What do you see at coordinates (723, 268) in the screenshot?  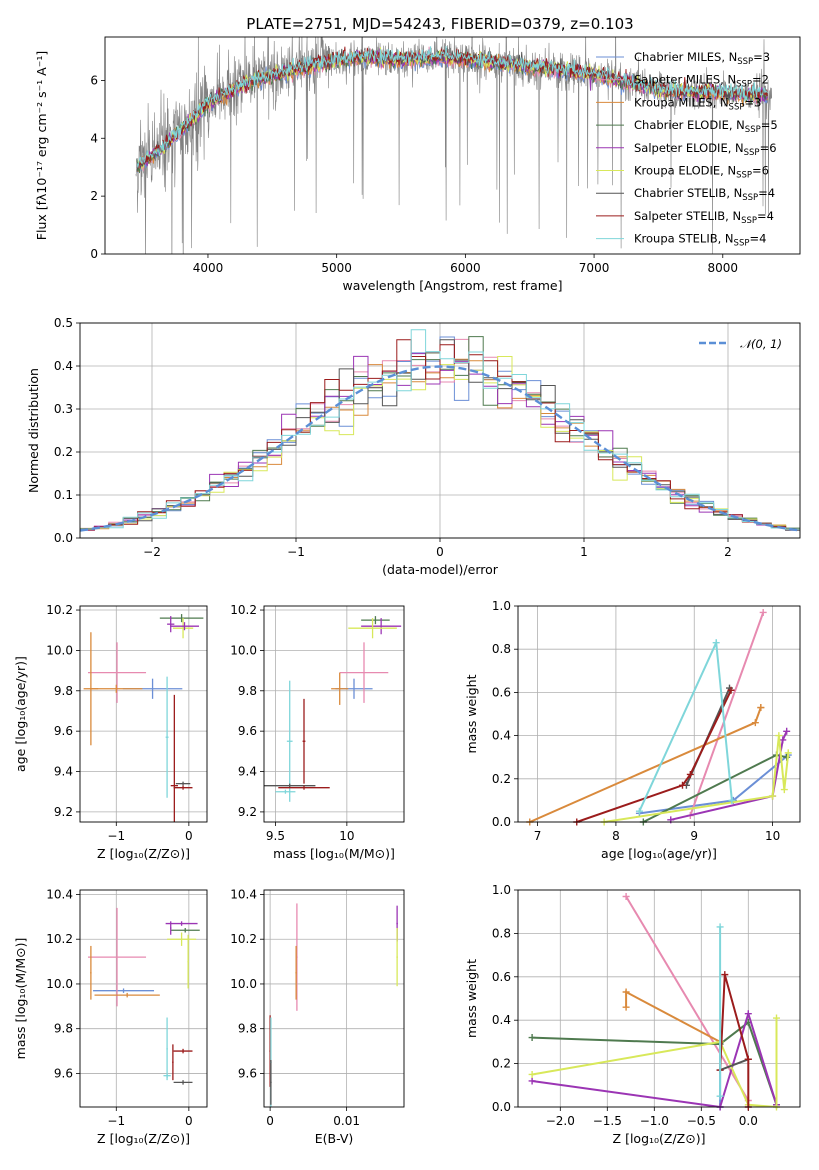 I see `x-tick-label: 8000` at bounding box center [723, 268].